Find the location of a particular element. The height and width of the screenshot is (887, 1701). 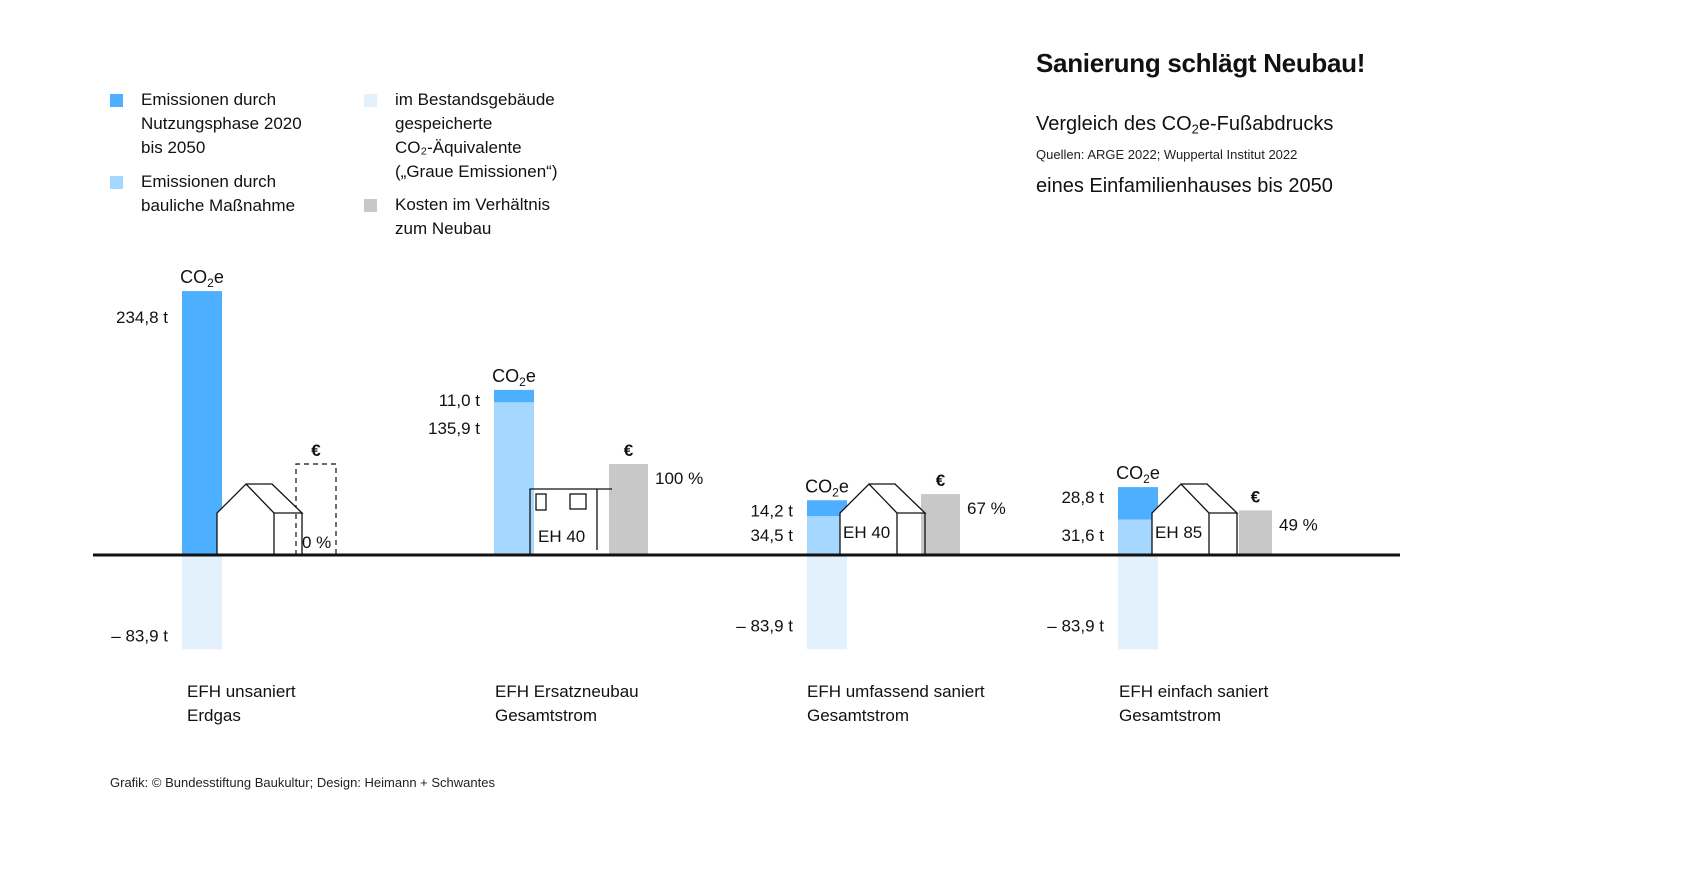

subtitle-subscript: 2 is located at coordinates (1195, 129).